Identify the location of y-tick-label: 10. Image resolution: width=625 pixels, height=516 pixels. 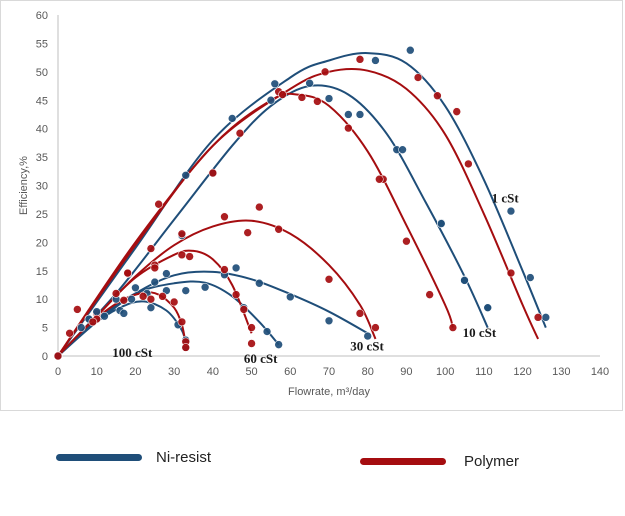
(42, 300).